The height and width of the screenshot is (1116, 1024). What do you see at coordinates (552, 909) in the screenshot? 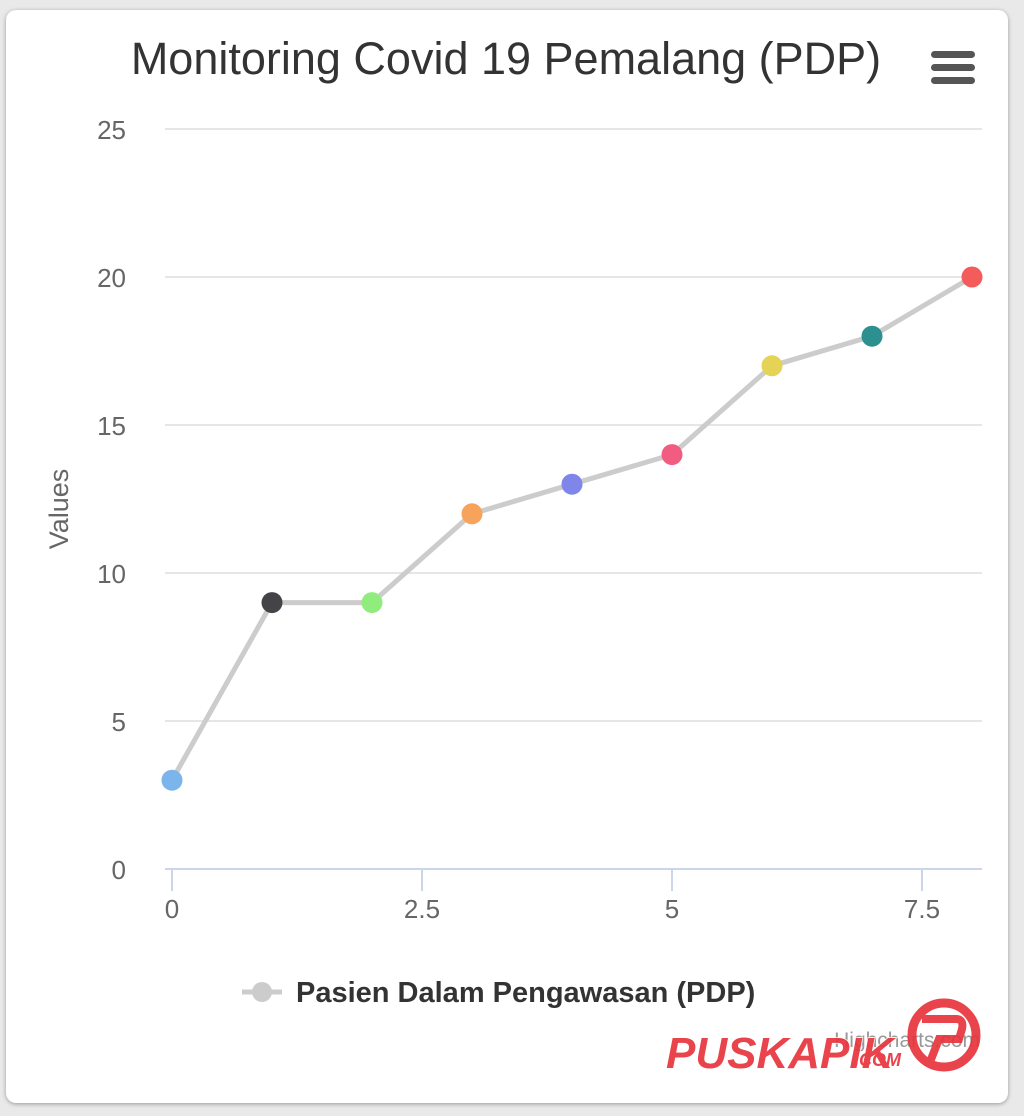
I see `x-axis-labels: 0 2.5 5 7.5` at bounding box center [552, 909].